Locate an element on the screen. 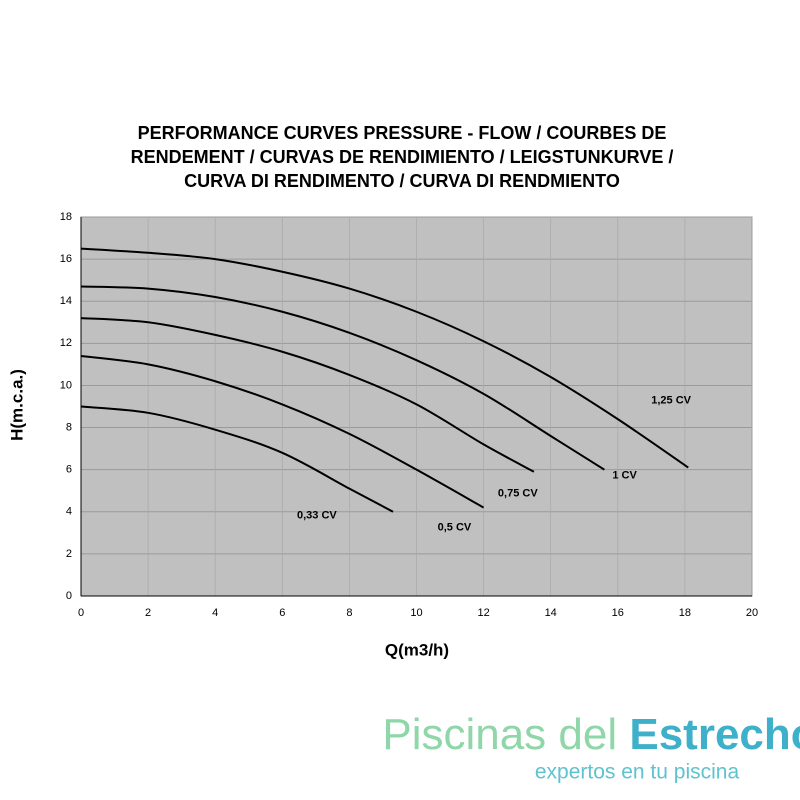 Image resolution: width=800 pixels, height=800 pixels. x-tick-label: 6 is located at coordinates (282, 613).